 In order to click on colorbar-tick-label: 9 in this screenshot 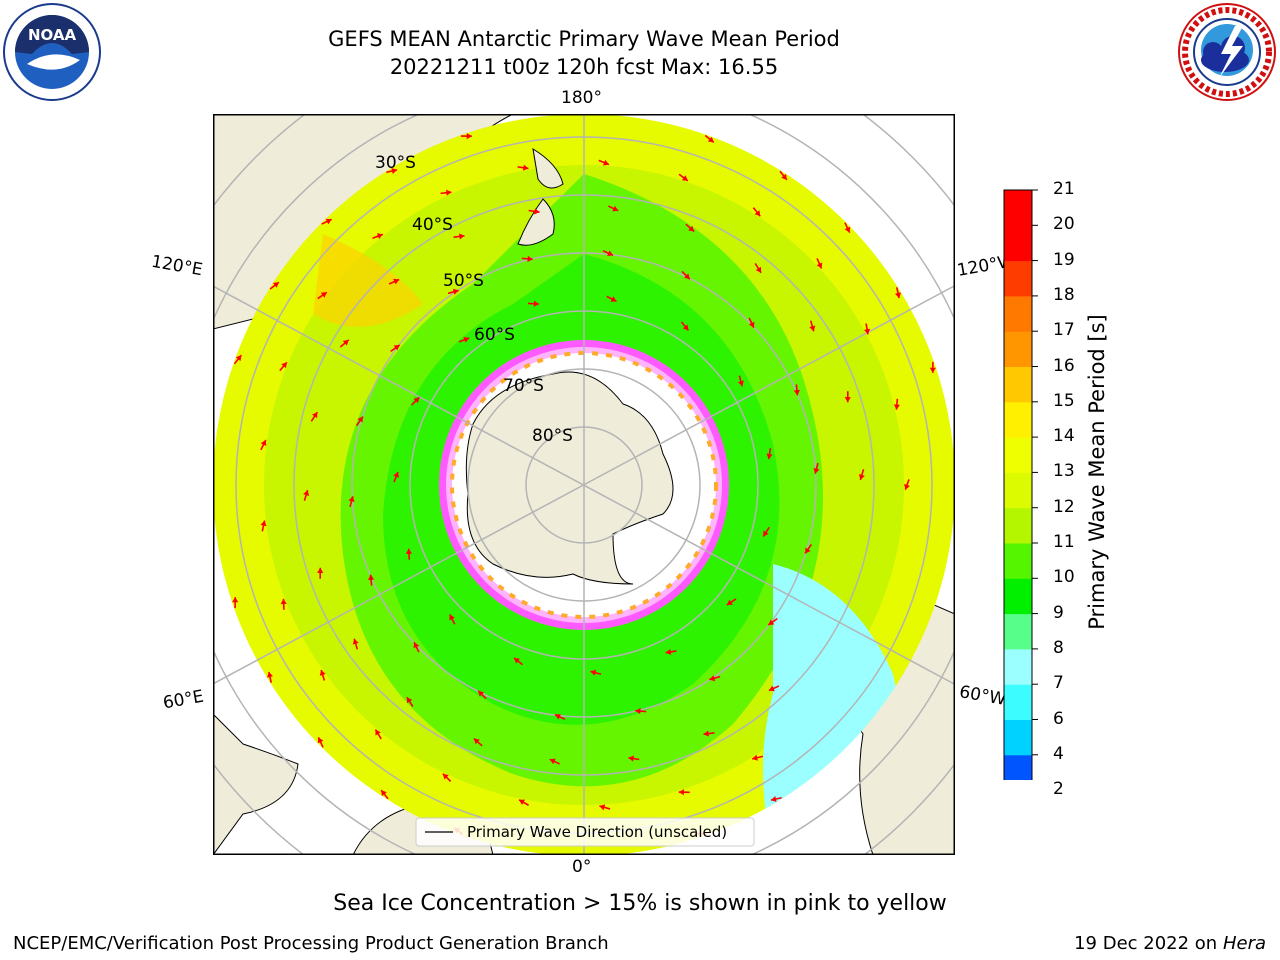, I will do `click(1058, 612)`.